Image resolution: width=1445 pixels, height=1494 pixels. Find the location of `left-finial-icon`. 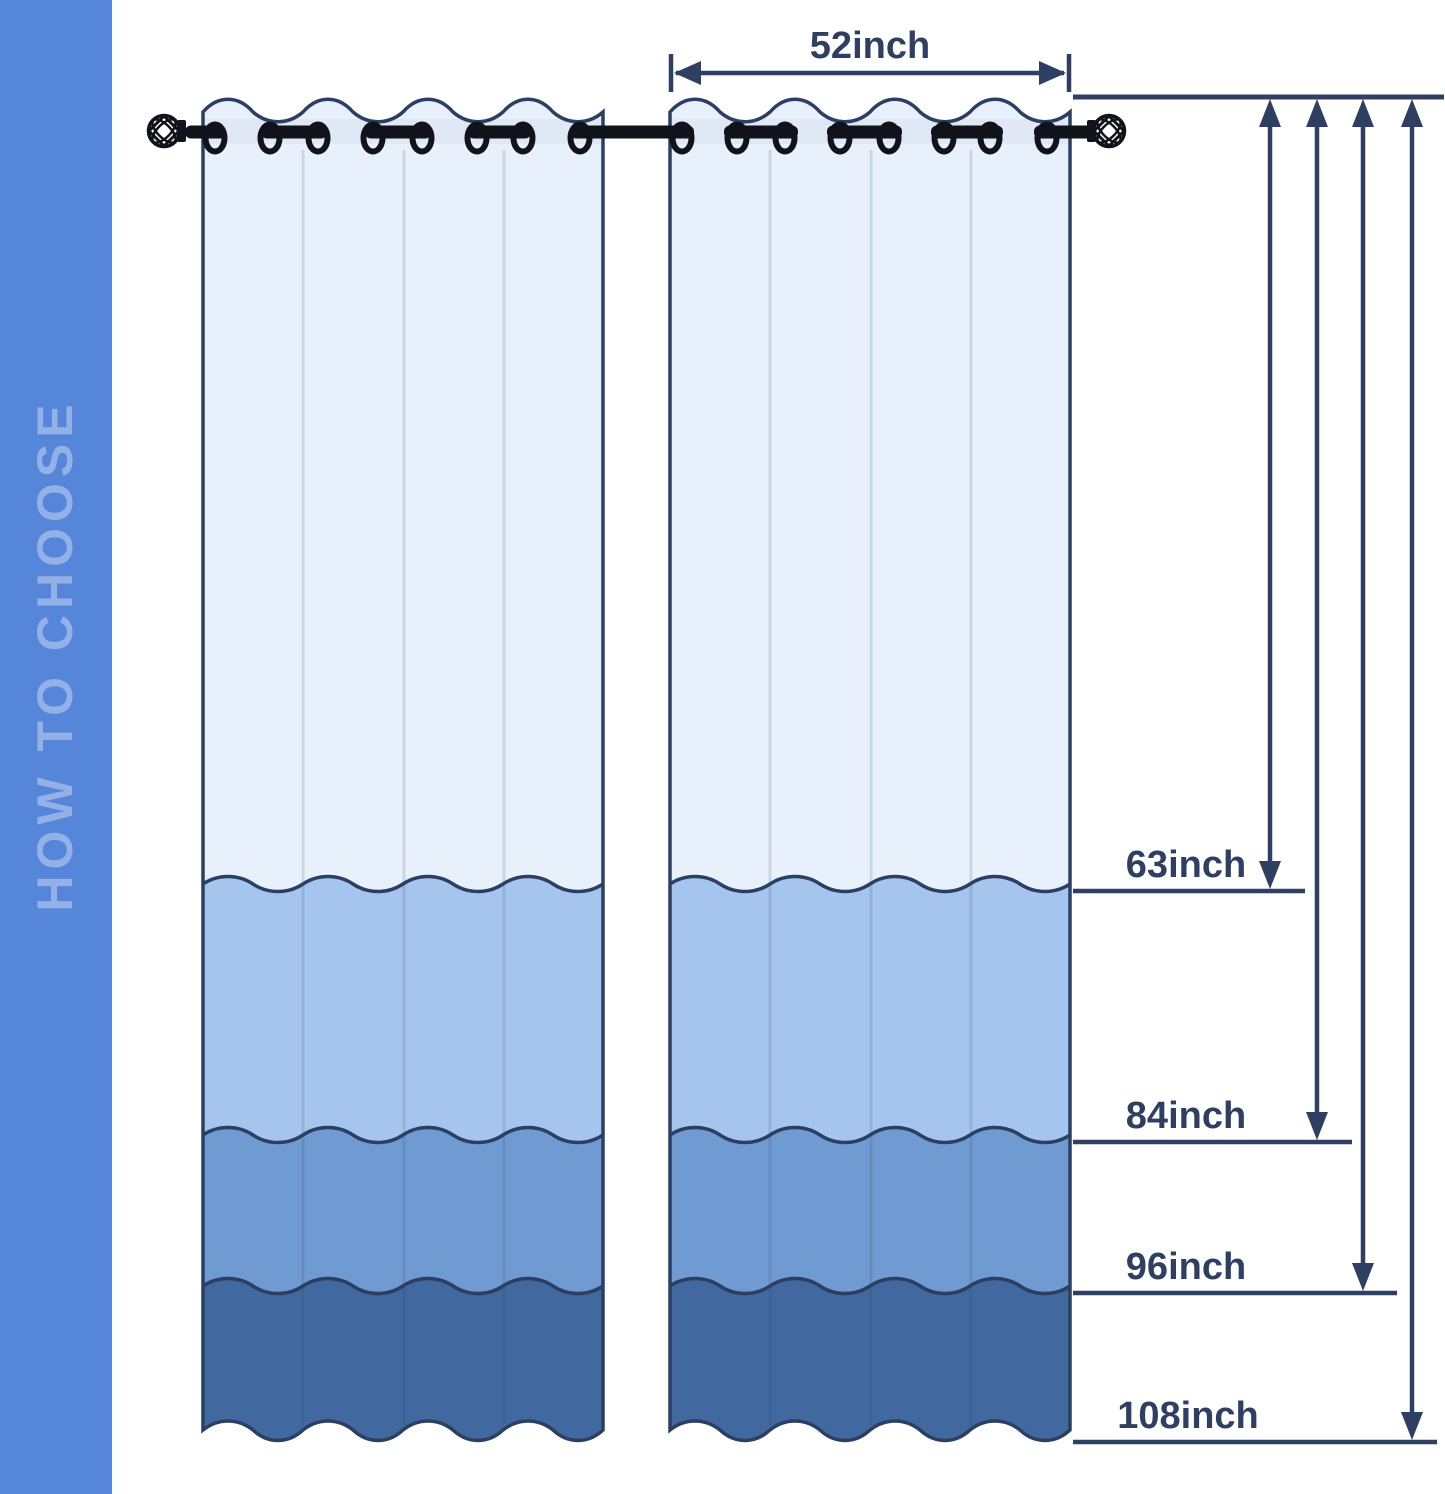

left-finial-icon is located at coordinates (167, 131).